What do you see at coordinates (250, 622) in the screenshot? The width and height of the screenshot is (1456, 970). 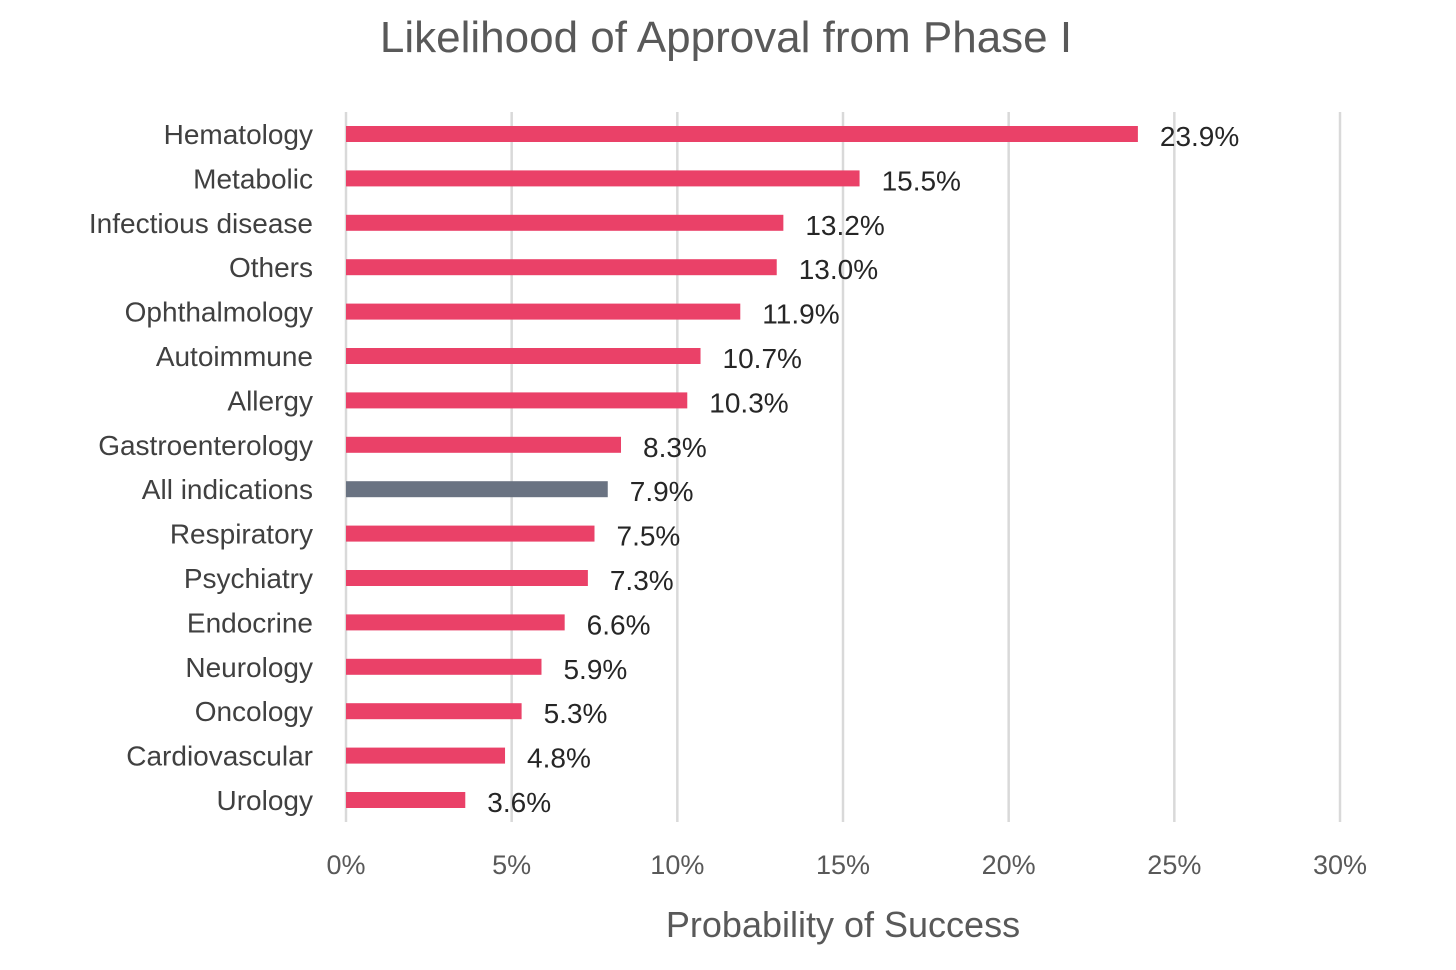 I see `category-label: Endocrine` at bounding box center [250, 622].